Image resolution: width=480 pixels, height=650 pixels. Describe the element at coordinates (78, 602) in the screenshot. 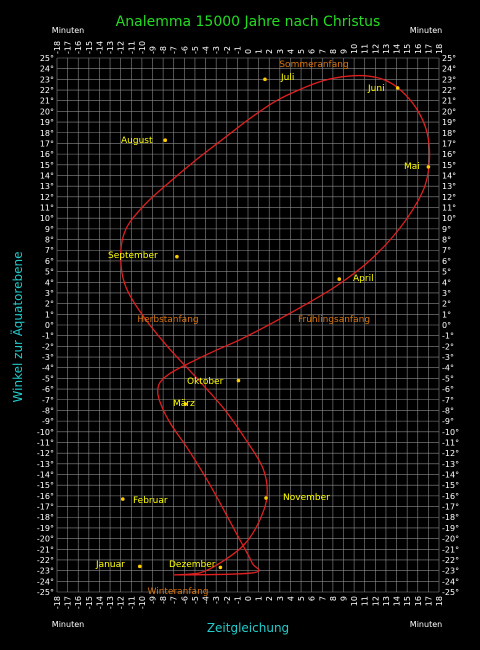

I see `x-tick-label-bottom: -16` at that location.